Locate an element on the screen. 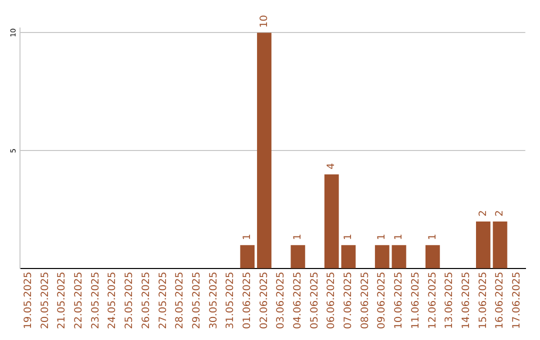  data-label: 4 is located at coordinates (332, 166).